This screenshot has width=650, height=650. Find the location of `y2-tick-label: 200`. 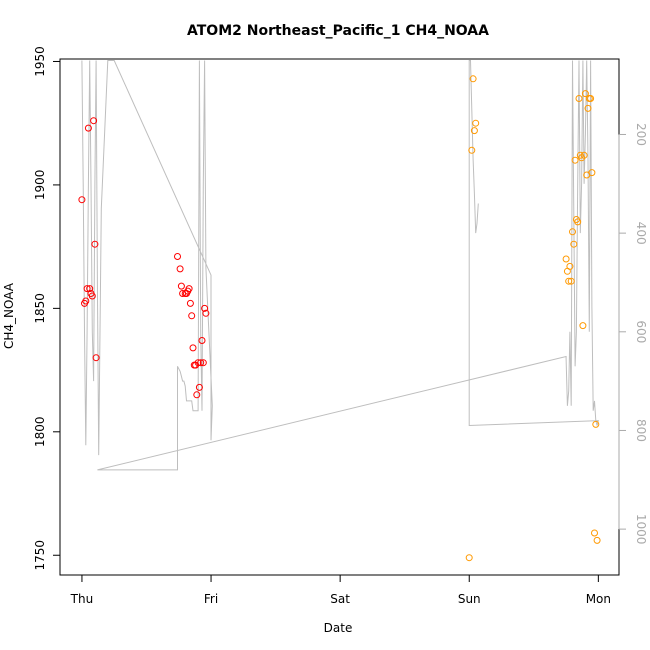

y2-tick-label: 200 is located at coordinates (641, 134).